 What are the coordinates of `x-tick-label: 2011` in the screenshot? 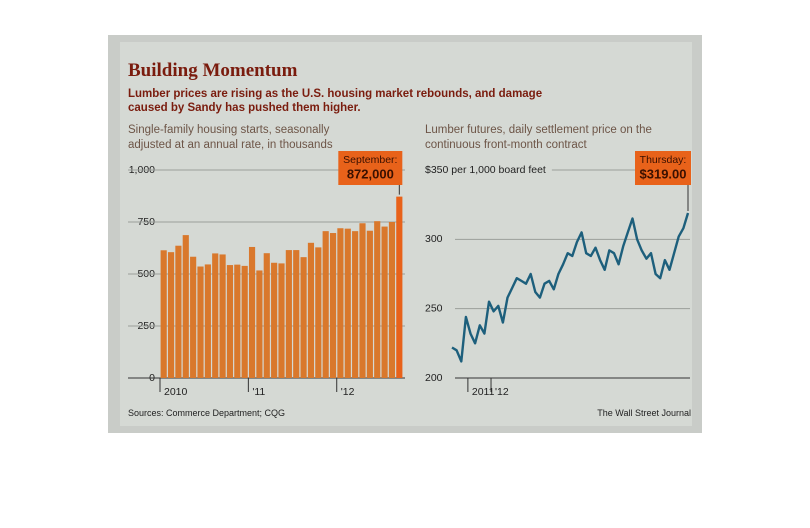 It's located at (483, 392).